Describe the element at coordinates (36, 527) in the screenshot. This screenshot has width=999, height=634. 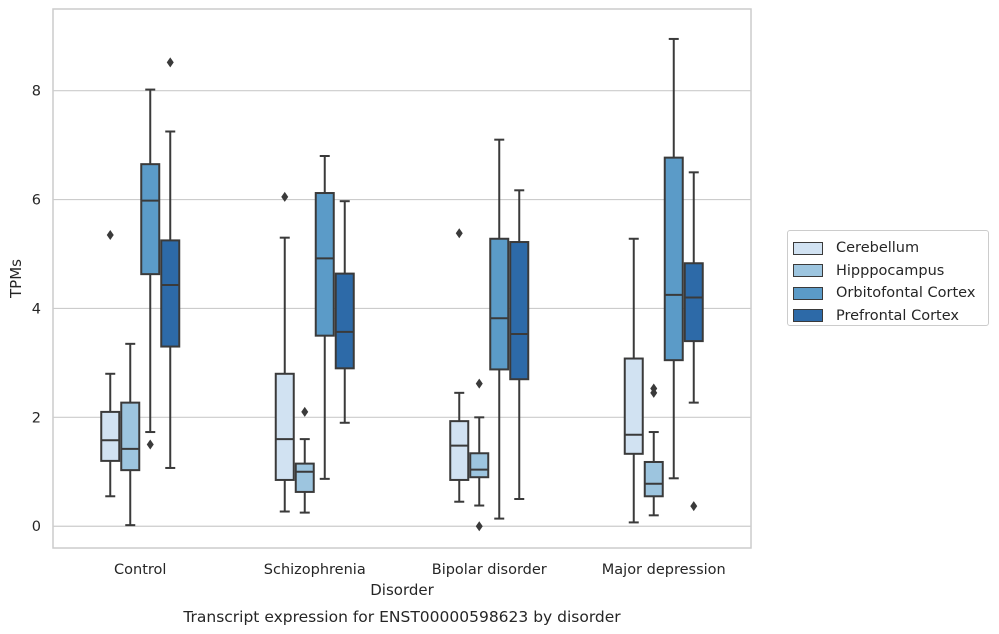
I see `y-tick-label: 0` at that location.